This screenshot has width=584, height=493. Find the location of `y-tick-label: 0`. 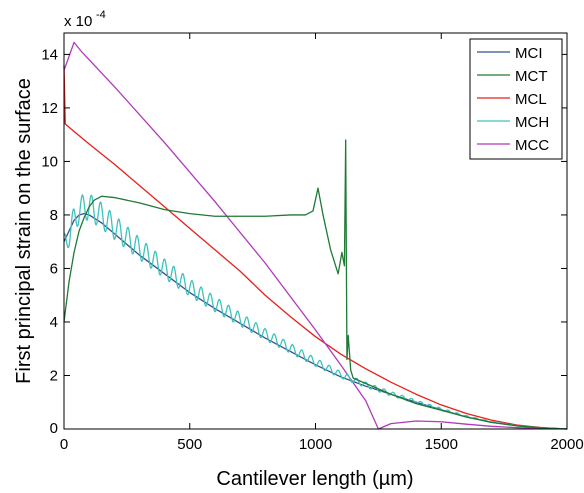

y-tick-label: 0 is located at coordinates (54, 428).